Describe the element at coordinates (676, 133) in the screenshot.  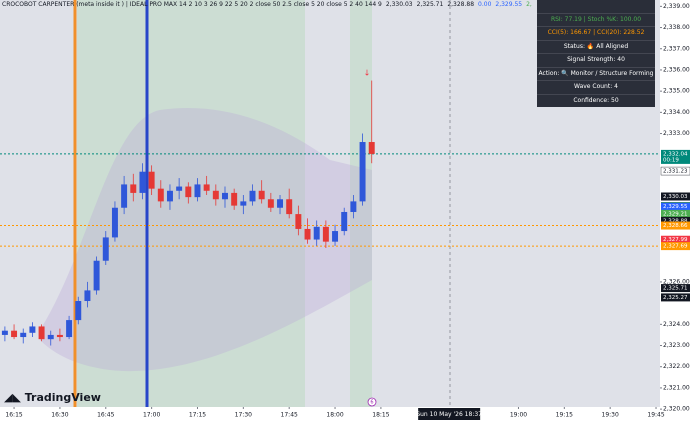
I see `y-tick-label: 2,333.00` at that location.